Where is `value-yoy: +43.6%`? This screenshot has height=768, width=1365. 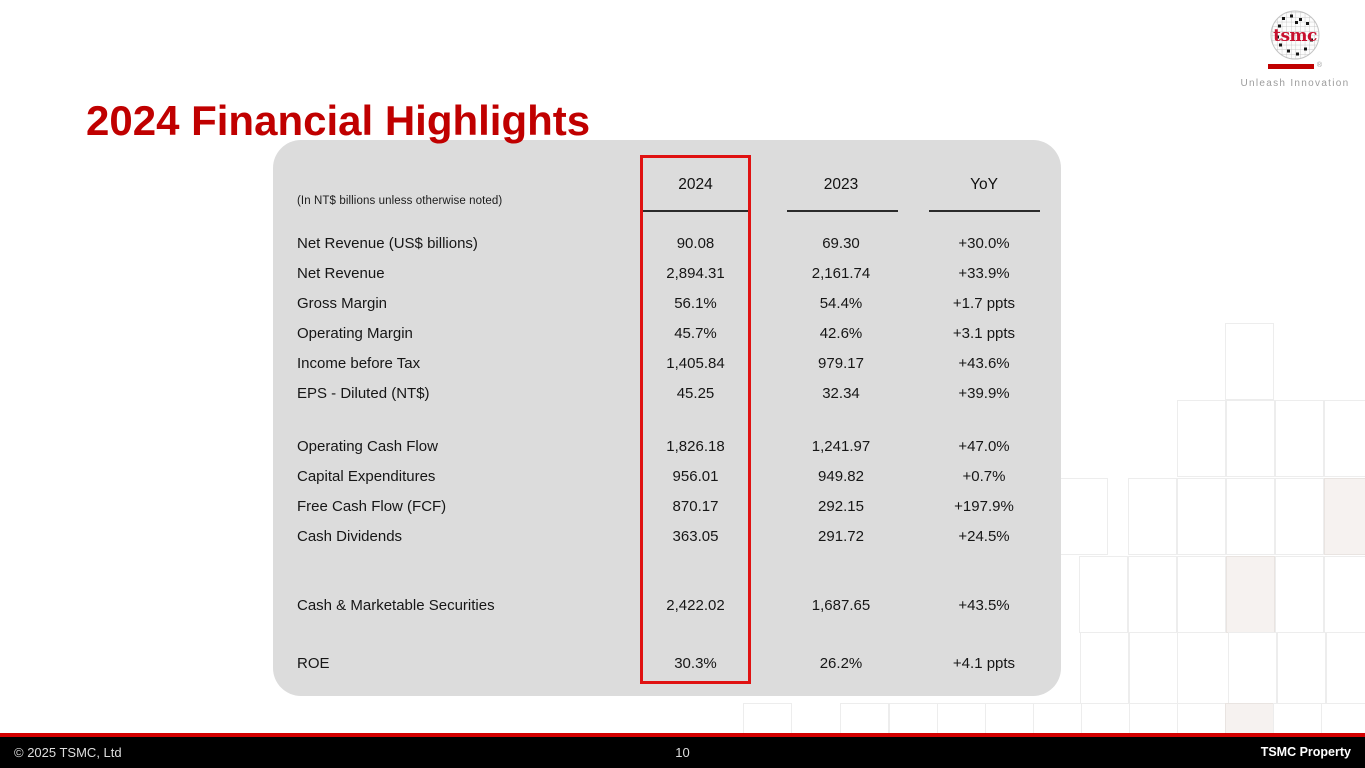 value-yoy: +43.6% is located at coordinates (984, 363).